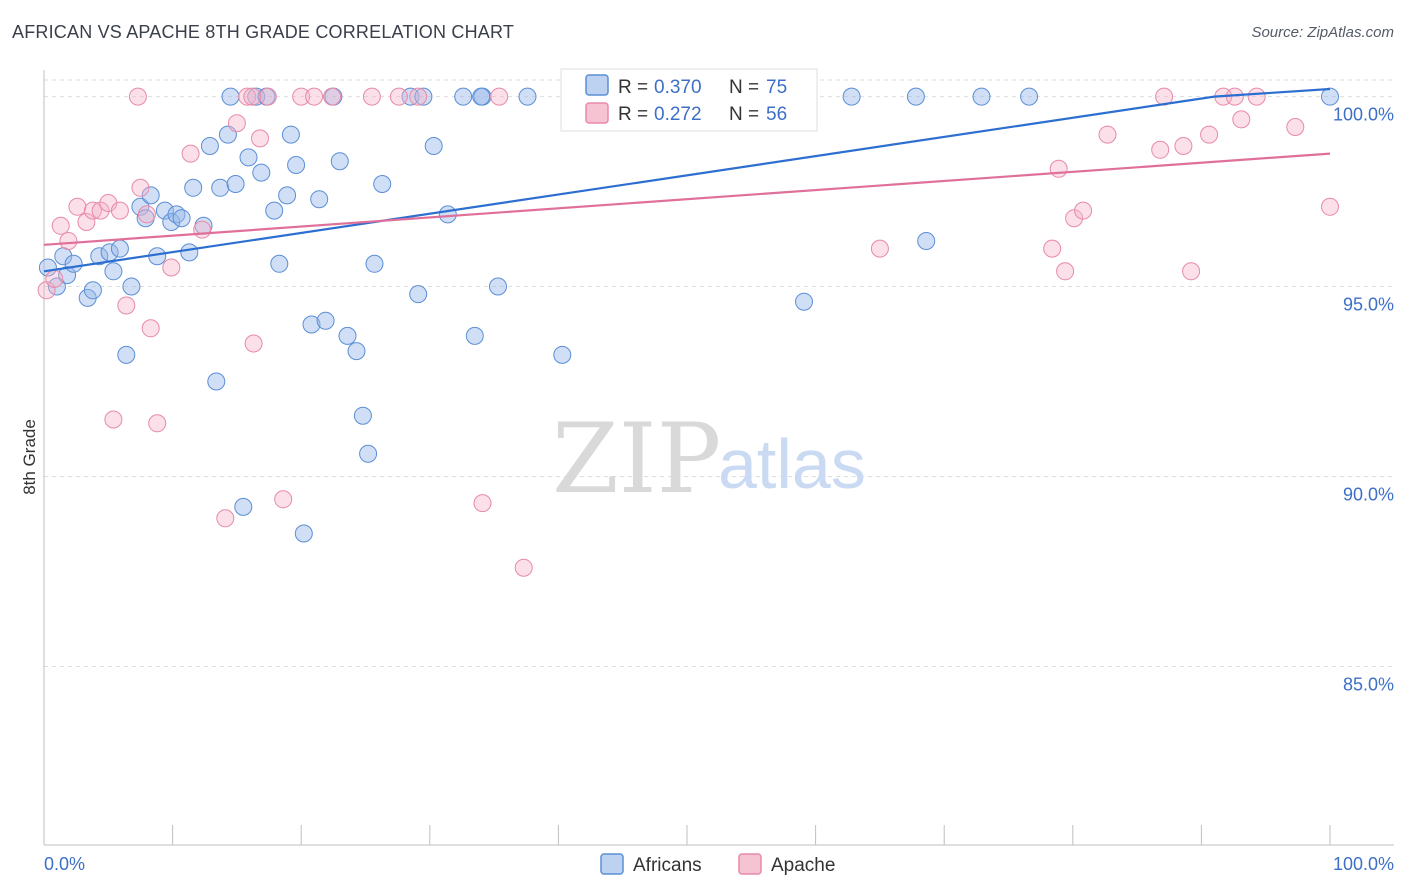 The width and height of the screenshot is (1406, 892). Describe the element at coordinates (64, 864) in the screenshot. I see `x-tick-label: 0.0%` at that location.